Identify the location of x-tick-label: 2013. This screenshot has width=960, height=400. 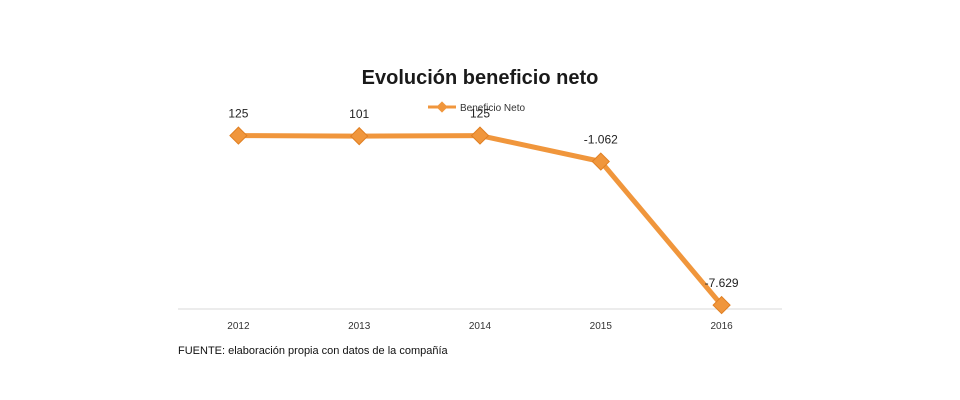
(359, 326).